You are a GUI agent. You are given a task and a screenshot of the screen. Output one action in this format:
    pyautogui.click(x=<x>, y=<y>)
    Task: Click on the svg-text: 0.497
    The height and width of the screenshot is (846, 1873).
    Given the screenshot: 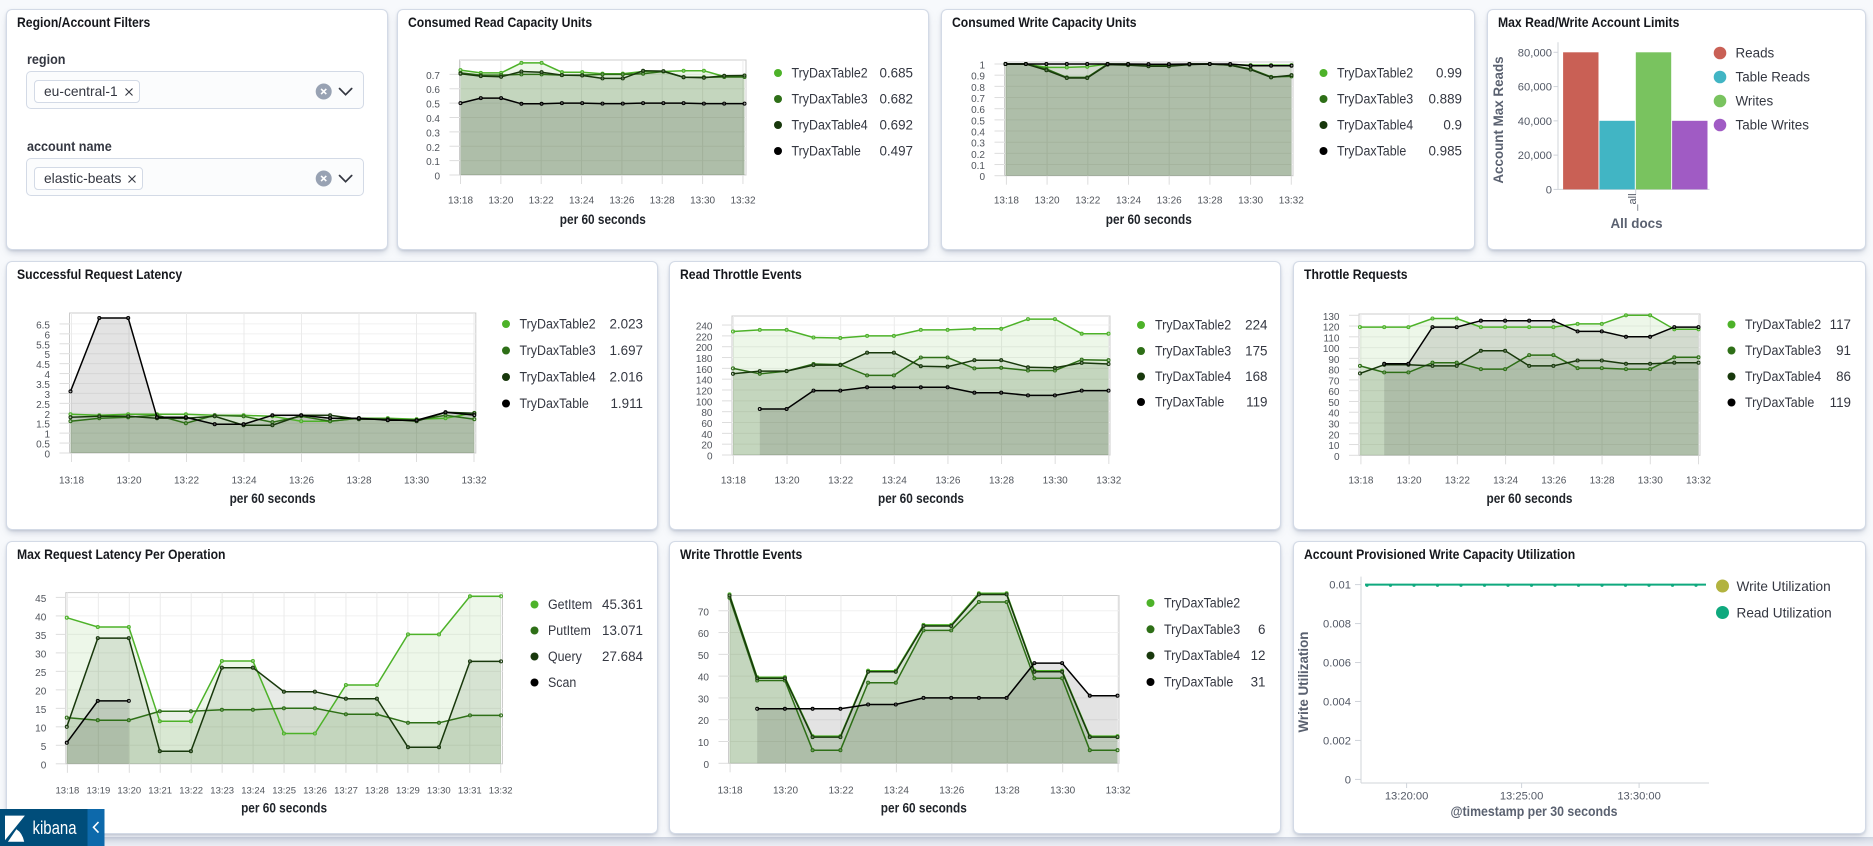 What is the action you would take?
    pyautogui.click(x=896, y=151)
    